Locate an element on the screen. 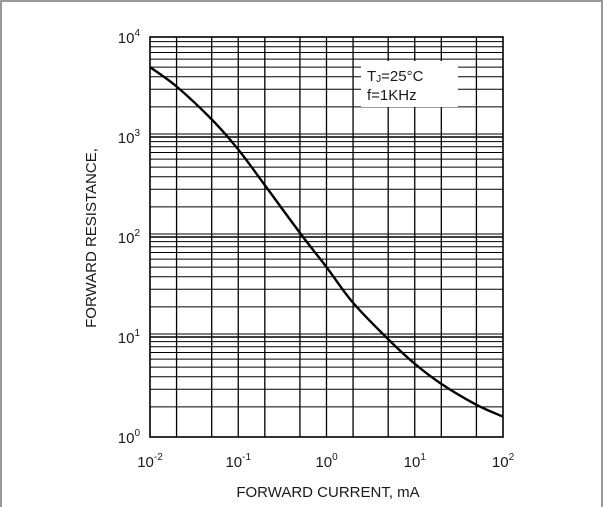 This screenshot has height=507, width=603. y-tick-label: 10⁴ is located at coordinates (129, 37).